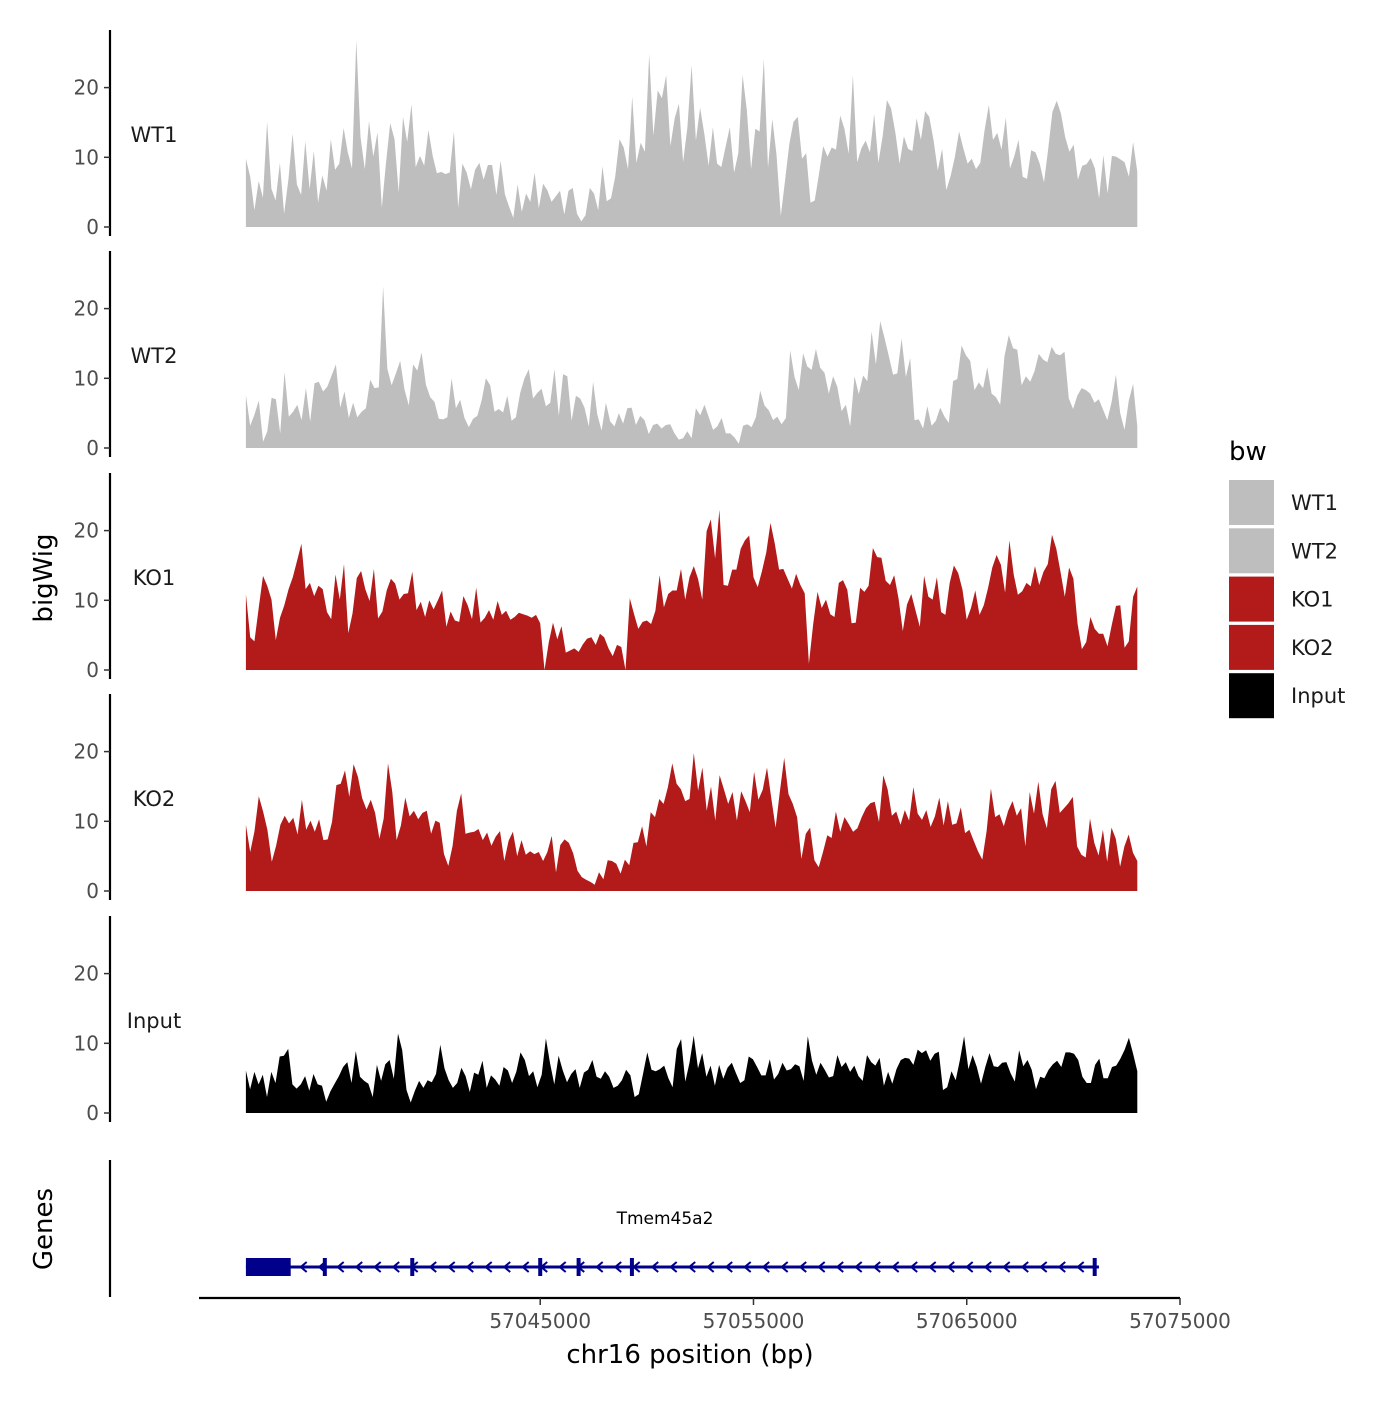  I want to click on genes-panel-title: Genes, so click(44, 1229).